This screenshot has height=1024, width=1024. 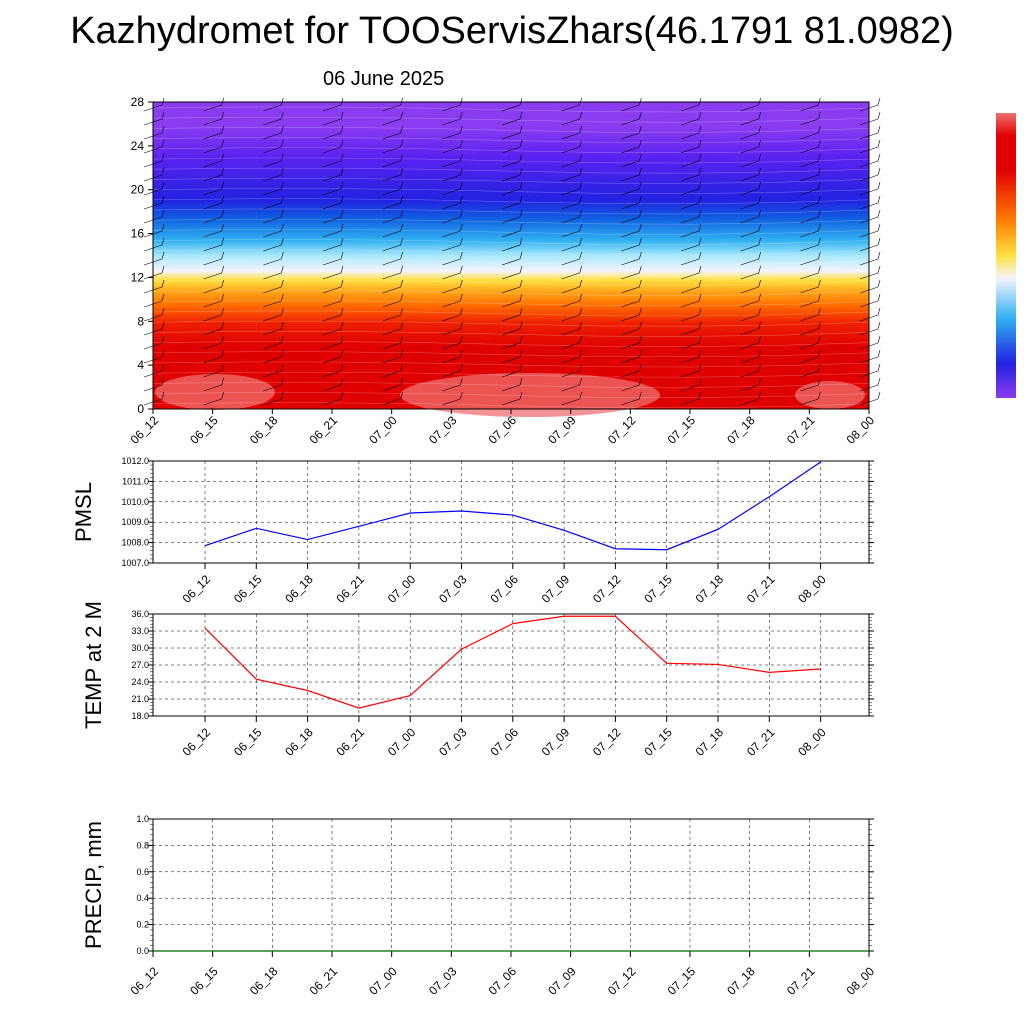 What do you see at coordinates (140, 699) in the screenshot?
I see `ytick-label: 21.0` at bounding box center [140, 699].